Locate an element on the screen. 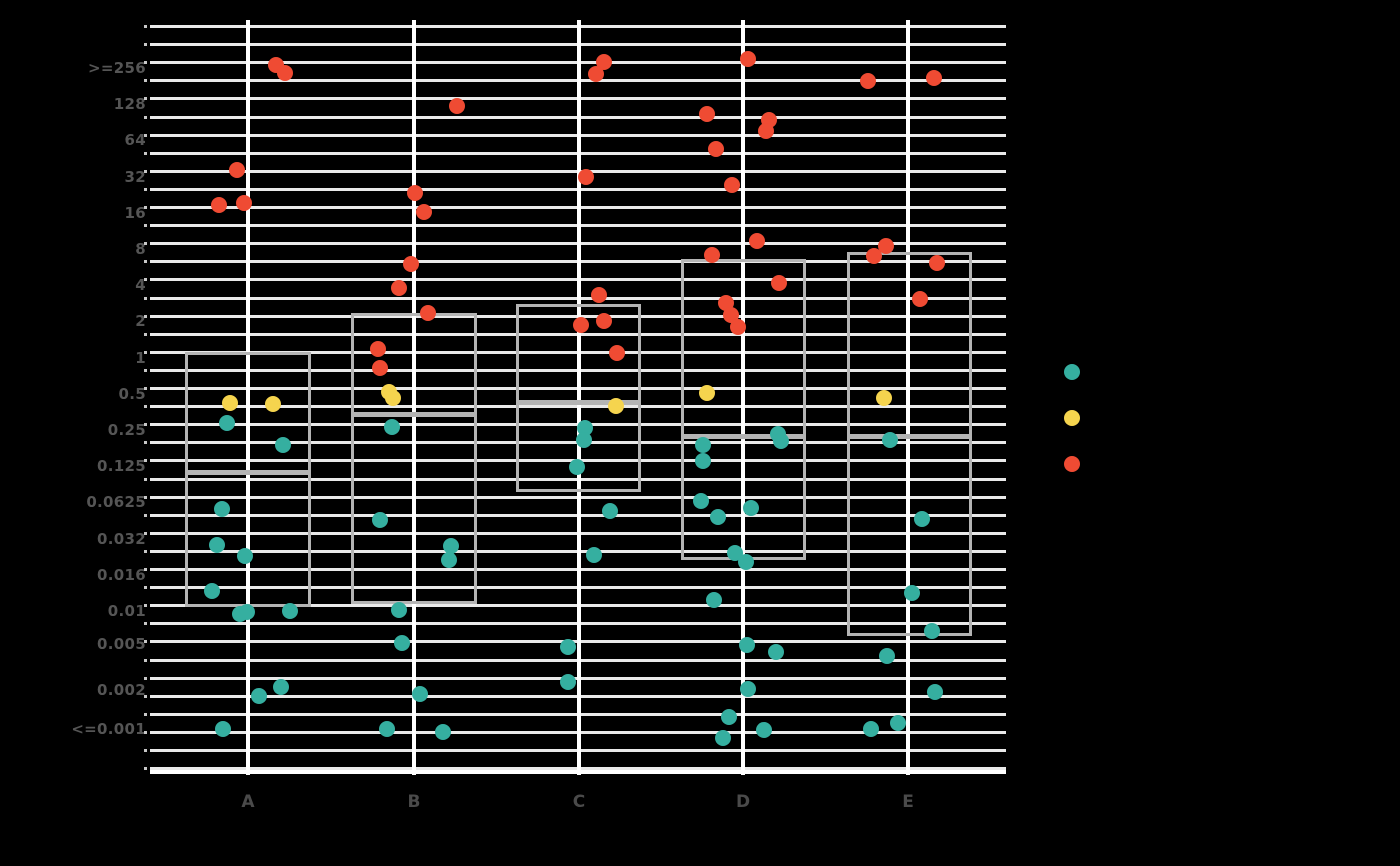  category-divider-D is located at coordinates (743, 397).